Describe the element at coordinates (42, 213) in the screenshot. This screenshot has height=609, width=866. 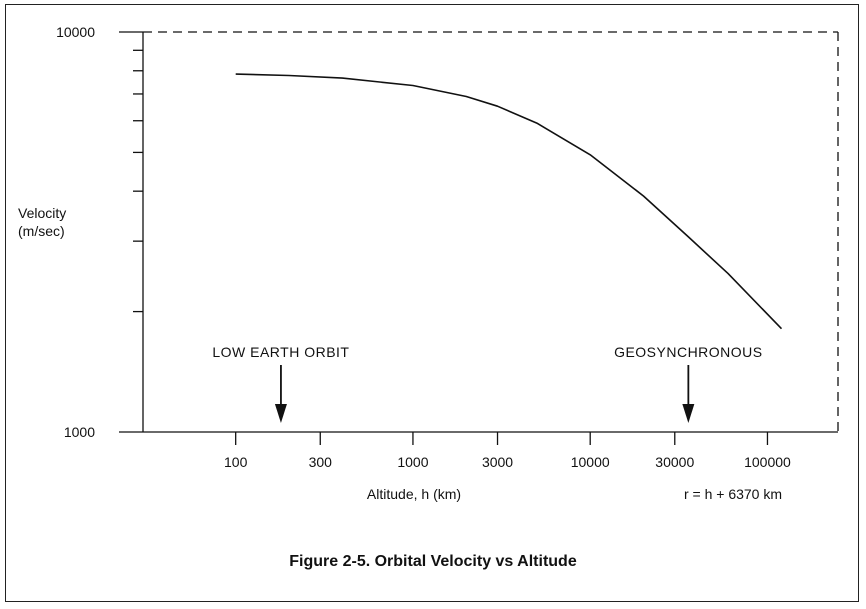
I see `y-axis-label-line1: Velocity` at that location.